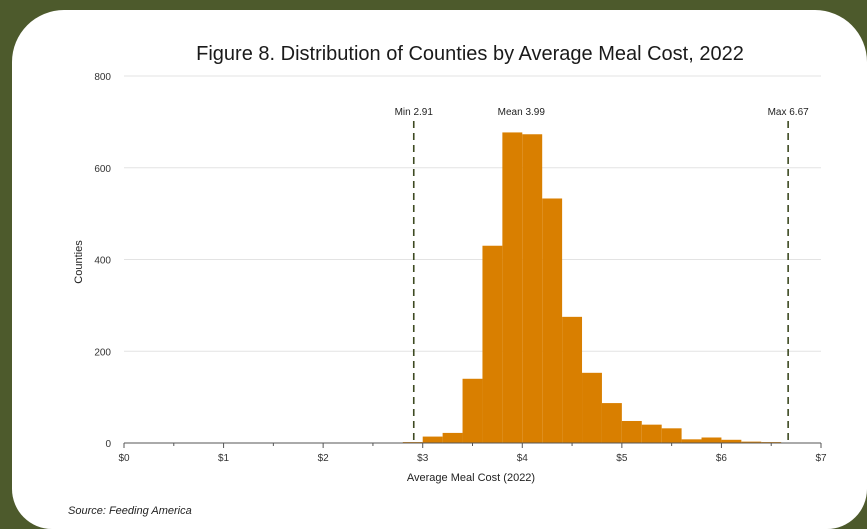 This screenshot has width=867, height=529. I want to click on x-tick-label: $5, so click(622, 458).